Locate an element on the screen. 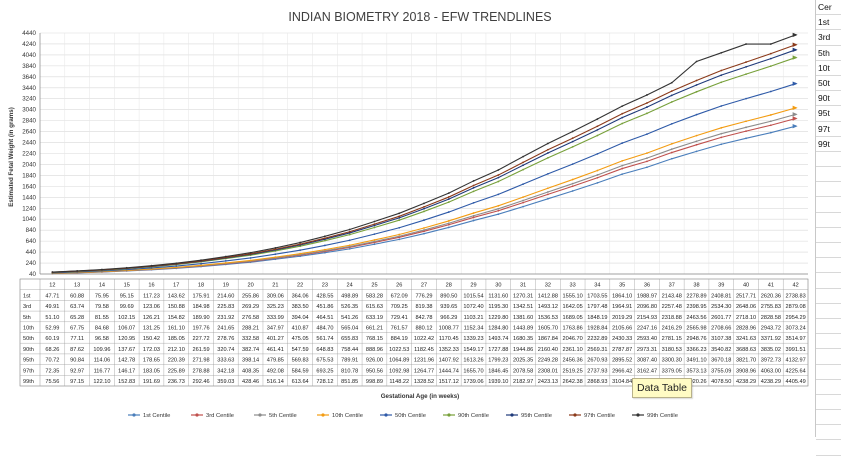  data-label: 890.50 is located at coordinates (448, 296).